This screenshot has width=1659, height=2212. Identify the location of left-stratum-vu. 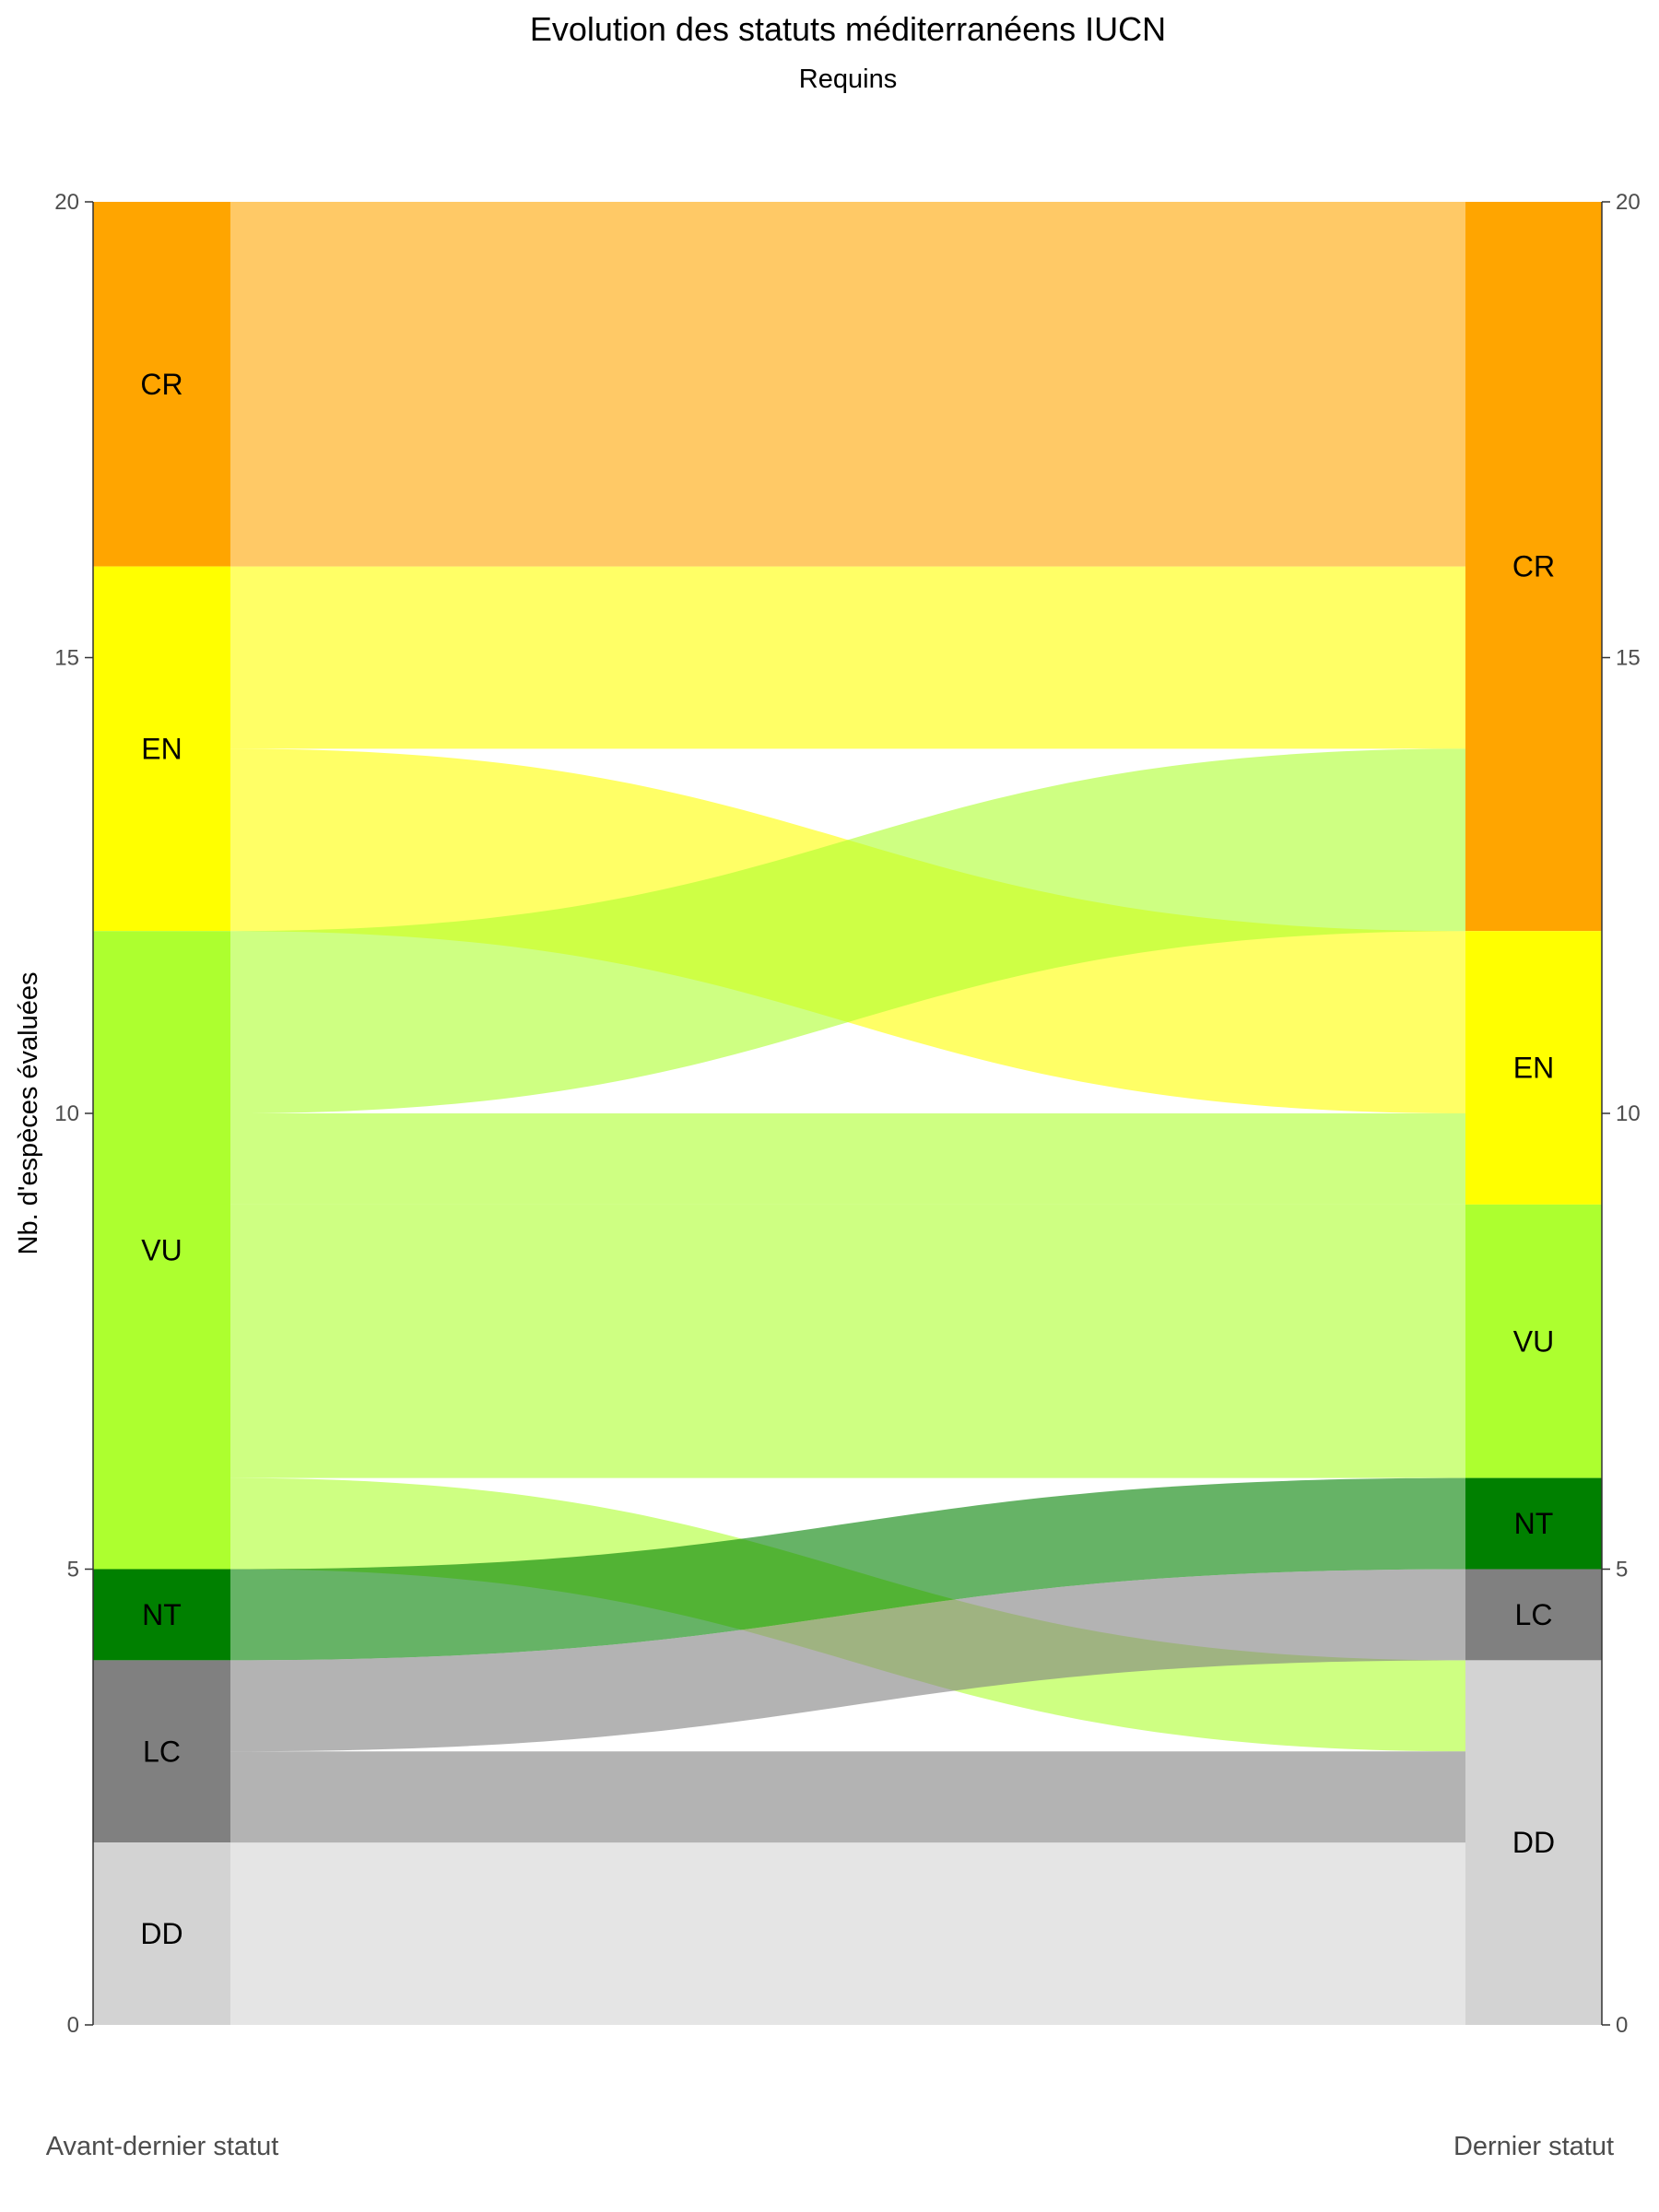
(161, 1250).